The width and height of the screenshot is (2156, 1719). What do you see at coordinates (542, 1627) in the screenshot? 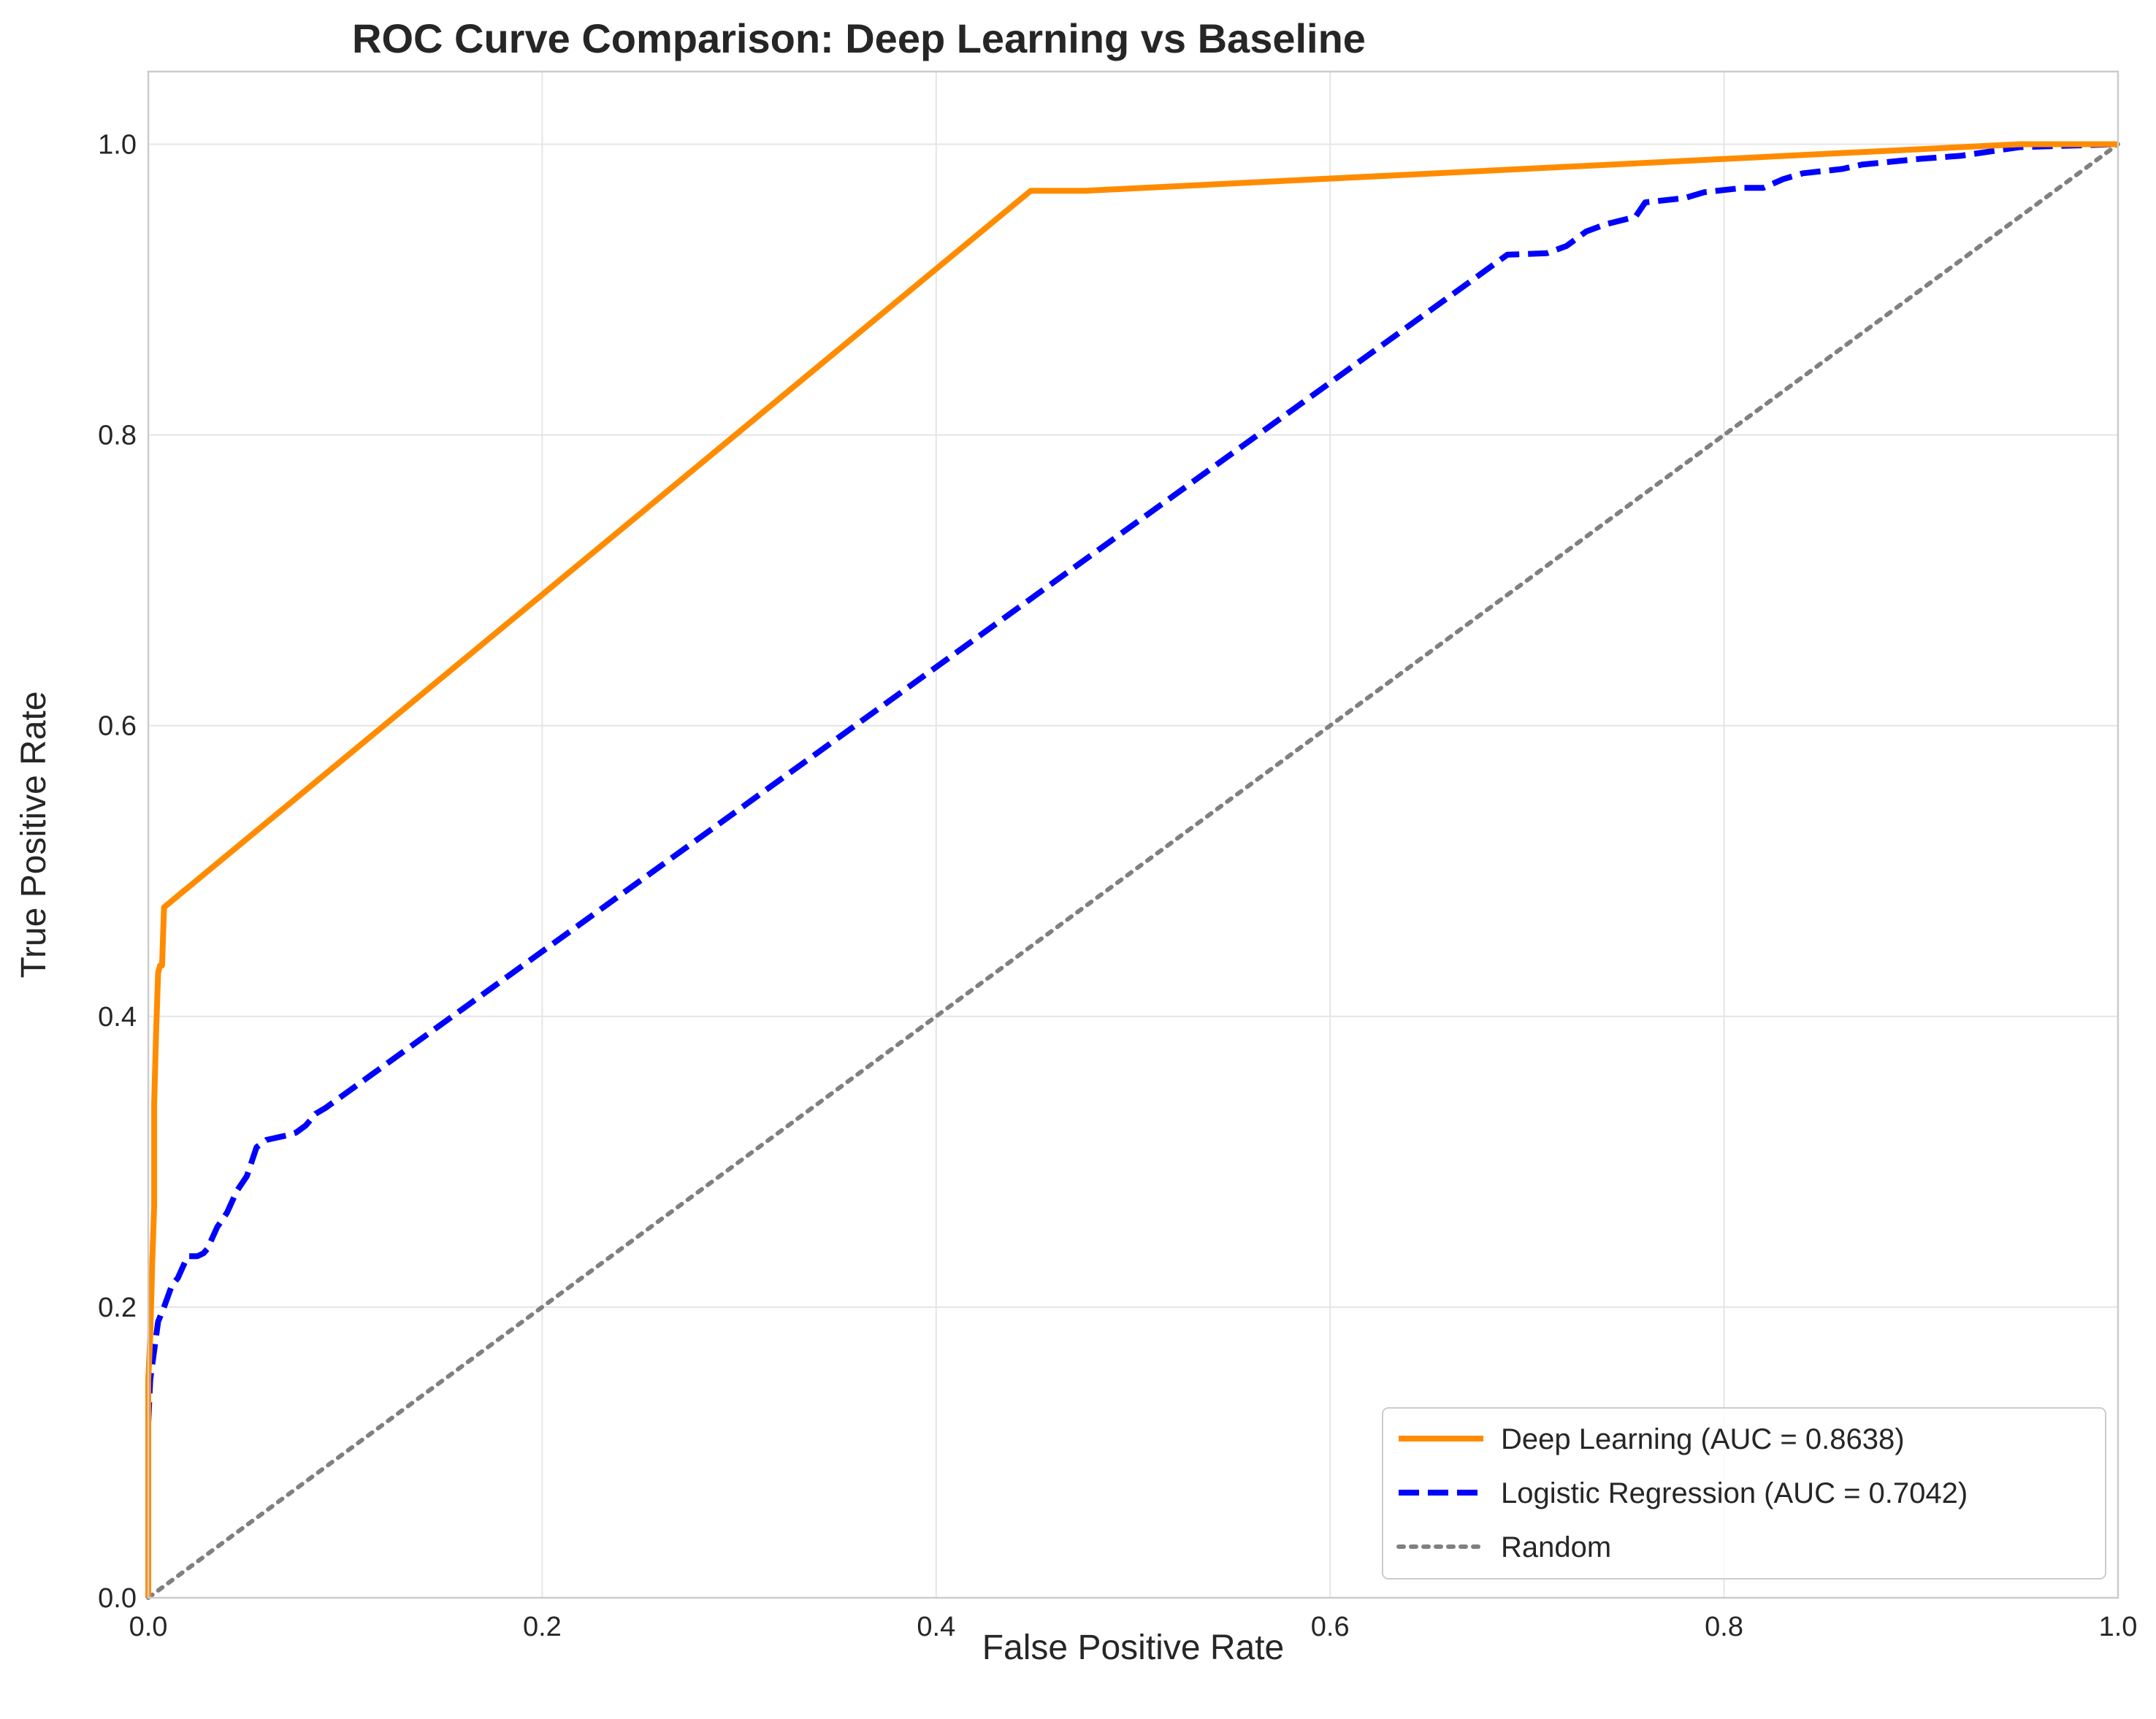
I see `x-tick-label: 0.2` at bounding box center [542, 1627].